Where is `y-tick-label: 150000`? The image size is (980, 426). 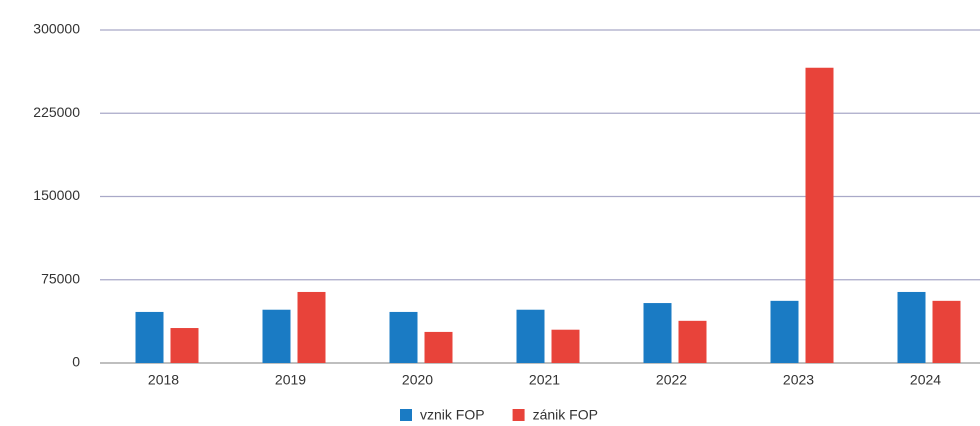
y-tick-label: 150000 is located at coordinates (56, 195).